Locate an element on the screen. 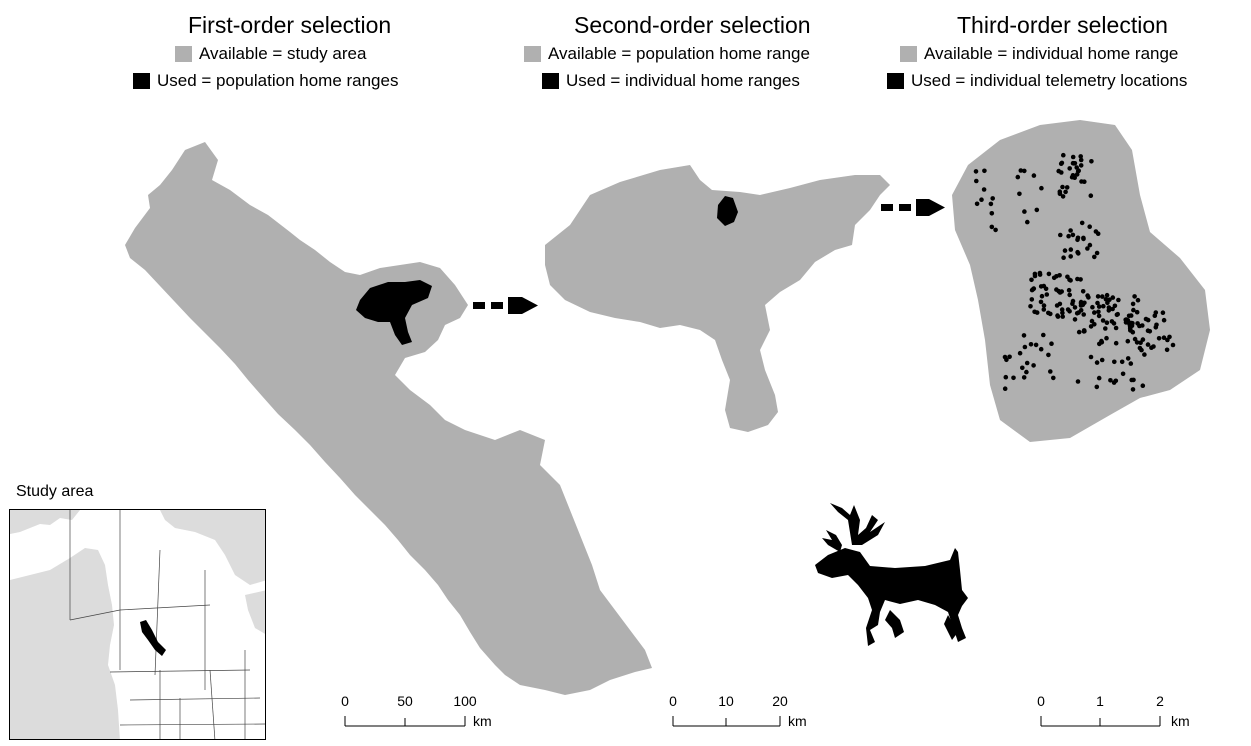 The image size is (1251, 746). scalebar-3-tick-2: 2 is located at coordinates (1160, 701).